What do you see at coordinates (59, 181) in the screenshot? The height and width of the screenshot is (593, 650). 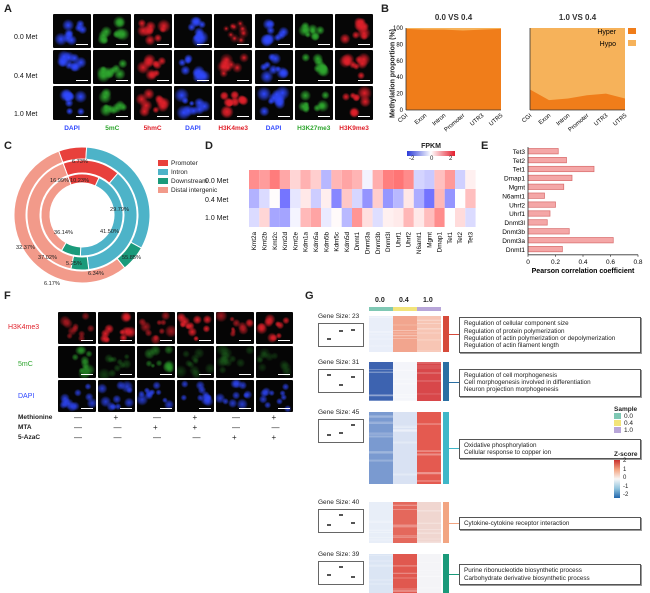 I see `donut-label: 16.99%` at bounding box center [59, 181].